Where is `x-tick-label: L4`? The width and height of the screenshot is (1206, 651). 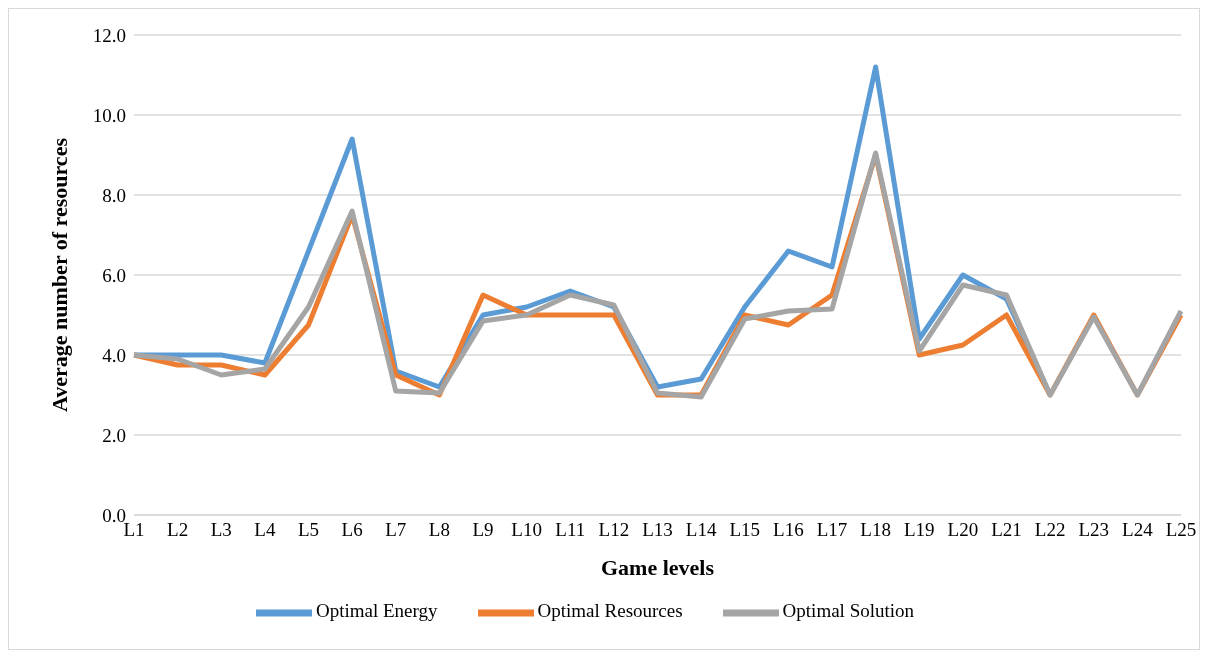 x-tick-label: L4 is located at coordinates (265, 530).